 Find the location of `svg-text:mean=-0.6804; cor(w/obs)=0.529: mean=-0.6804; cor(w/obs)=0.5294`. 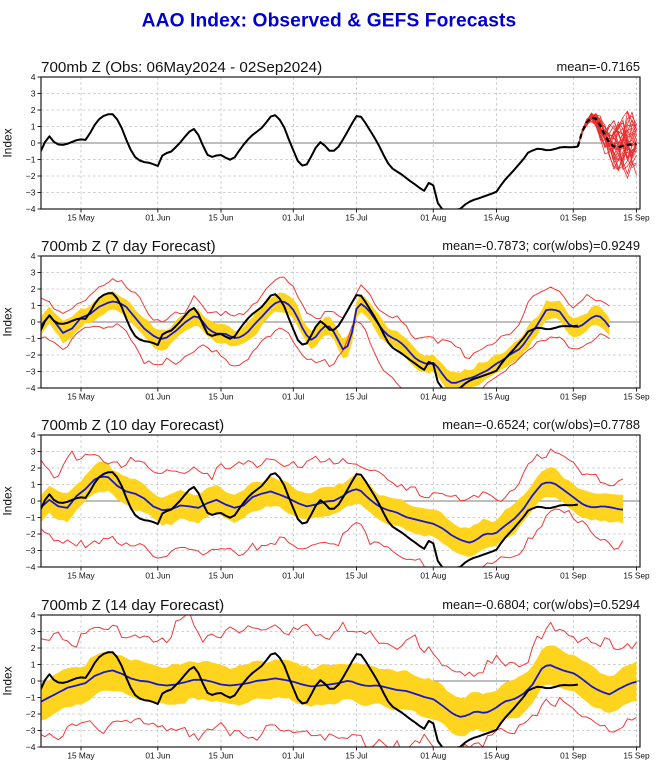

svg-text:mean=-0.6804; cor(w/obs)=0.529: mean=-0.6804; cor(w/obs)=0.5294 is located at coordinates (541, 604).